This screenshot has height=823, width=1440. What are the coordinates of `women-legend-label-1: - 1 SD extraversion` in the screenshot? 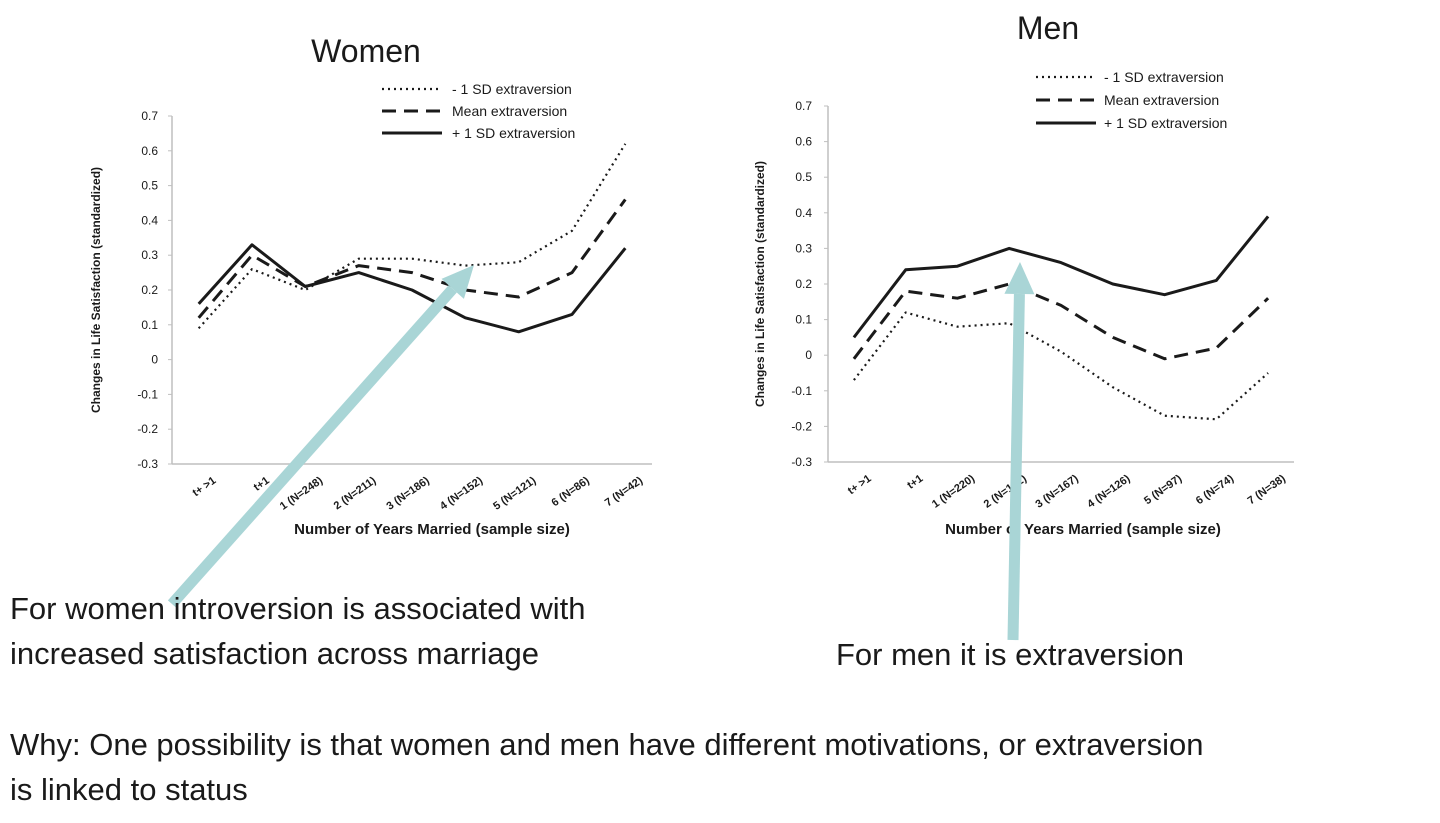 It's located at (512, 89).